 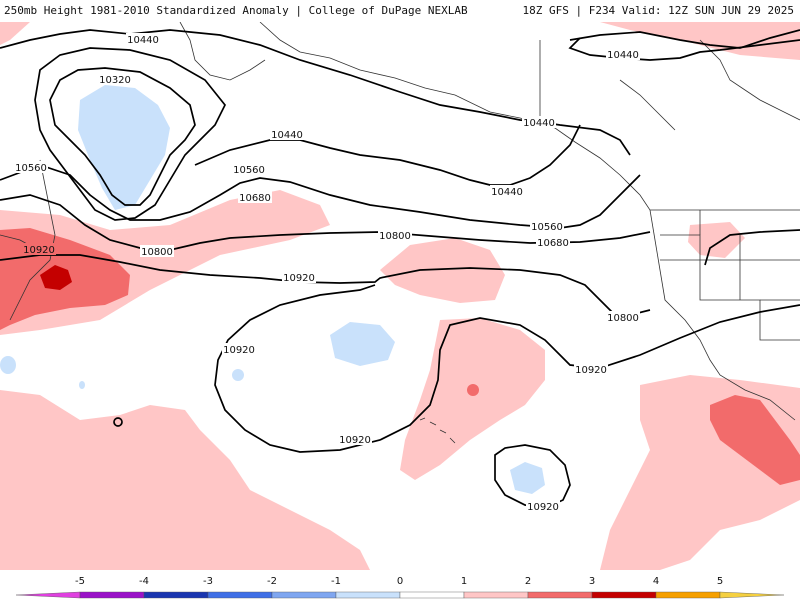 I want to click on colorbar-segments, so click(x=400, y=595).